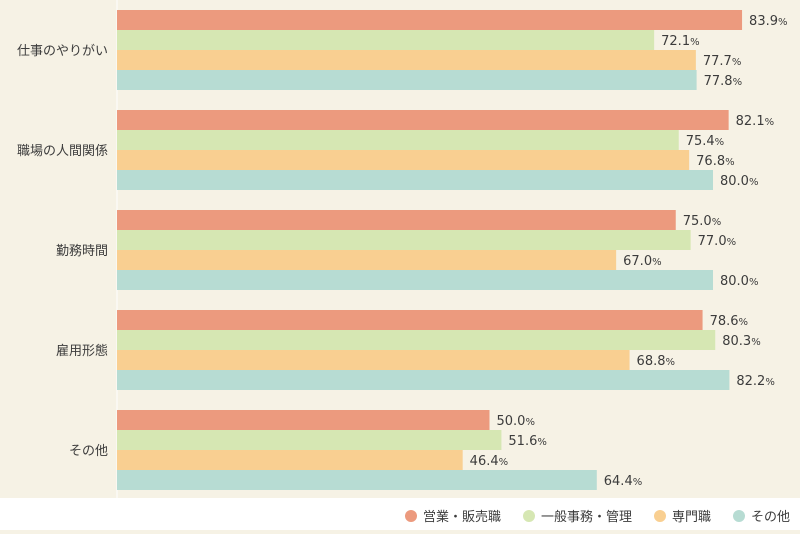 The width and height of the screenshot is (800, 534). Describe the element at coordinates (691, 517) in the screenshot. I see `legend-label: 専門職` at that location.